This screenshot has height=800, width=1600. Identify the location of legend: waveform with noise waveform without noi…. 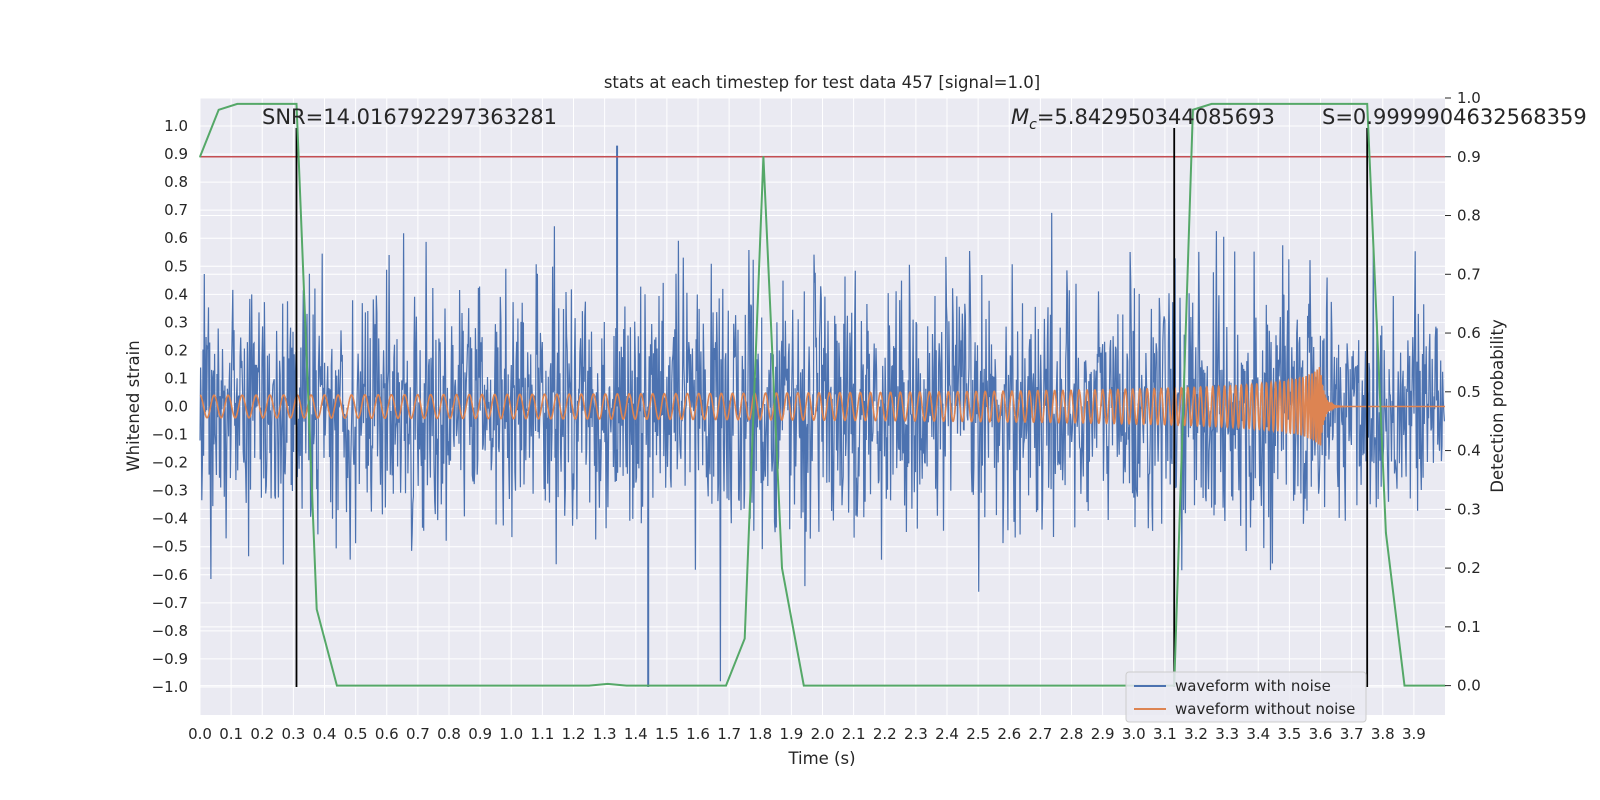
(1246, 697).